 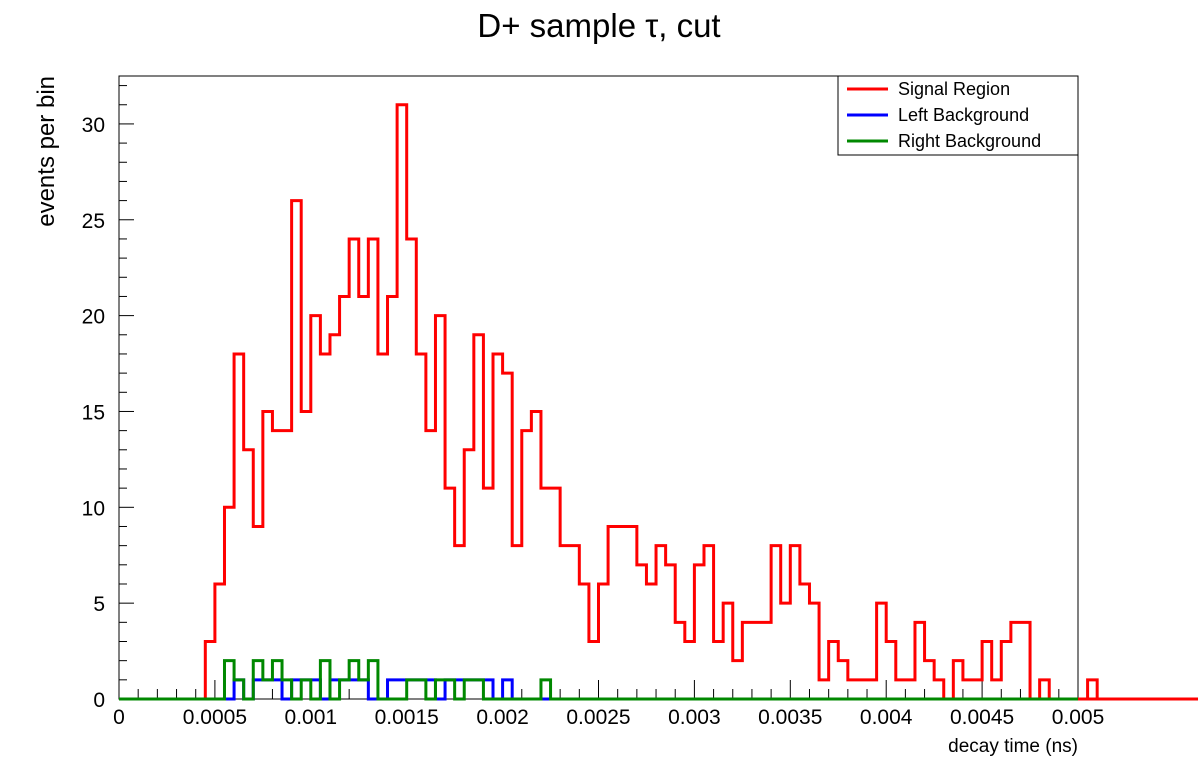 I want to click on y-tick-label: 0, so click(x=99, y=700).